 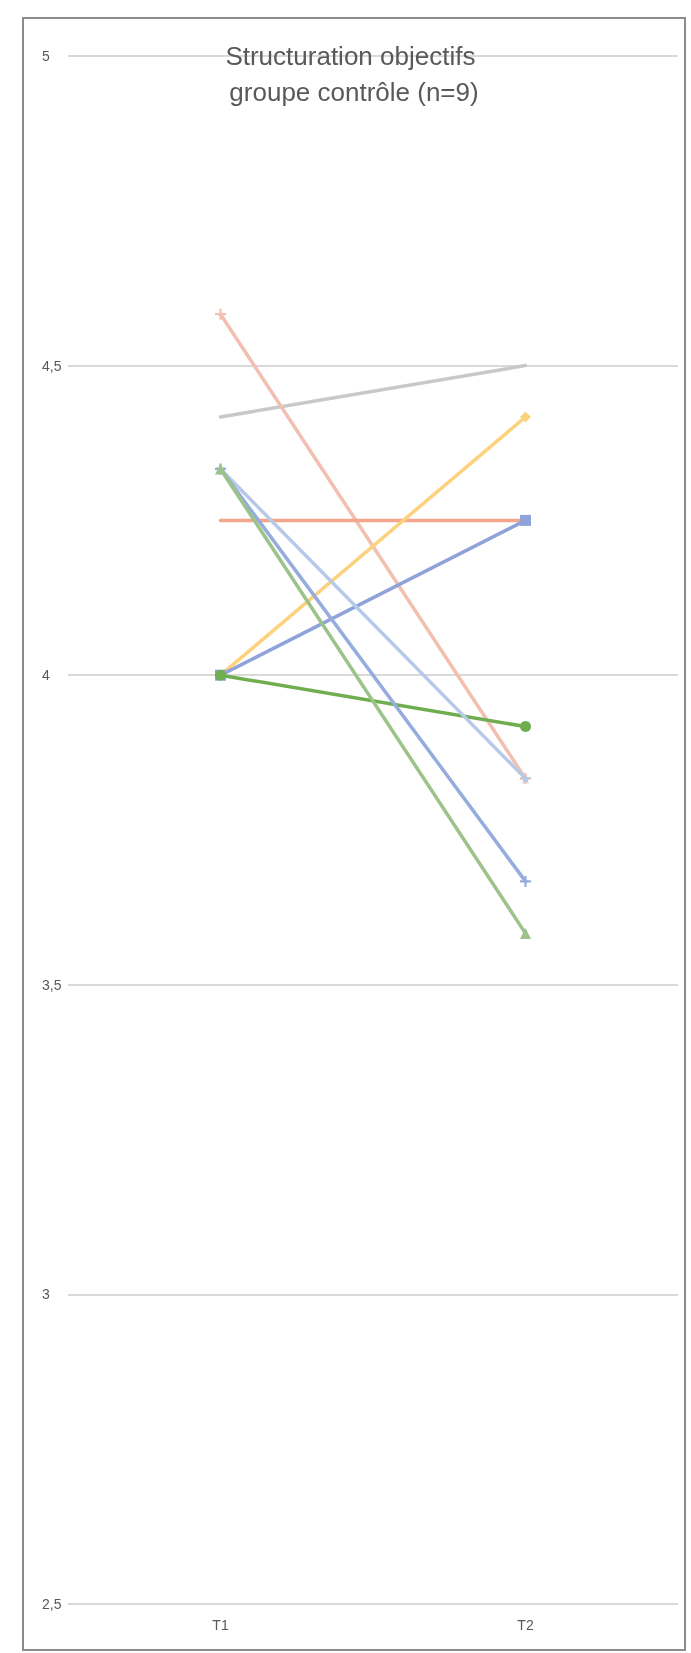 What do you see at coordinates (525, 1625) in the screenshot?
I see `x-tick-label: T2` at bounding box center [525, 1625].